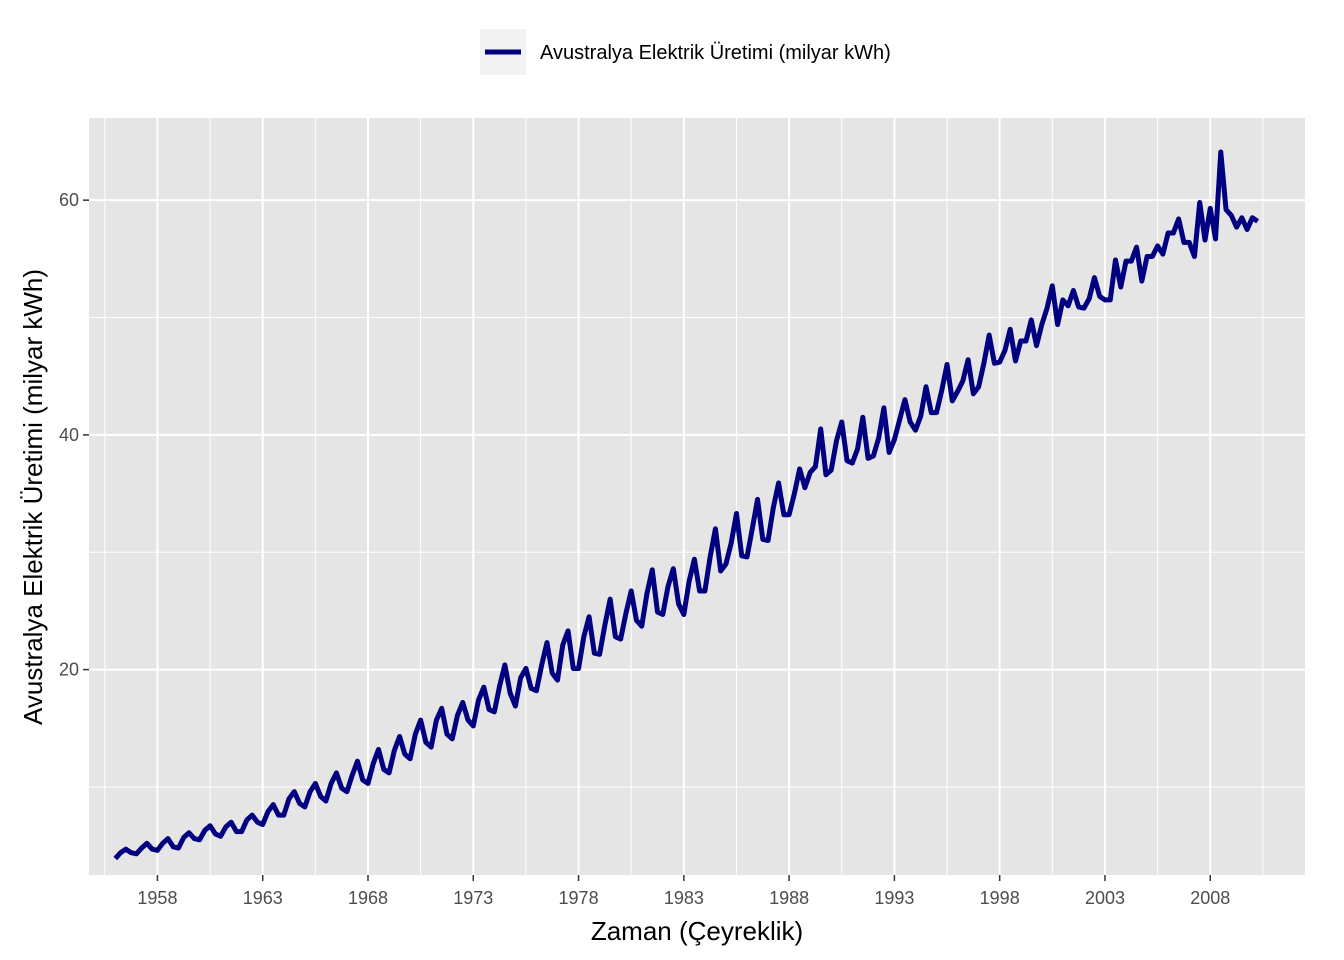 This screenshot has height=960, width=1344. What do you see at coordinates (1000, 898) in the screenshot?
I see `x-tick-label: 1998` at bounding box center [1000, 898].